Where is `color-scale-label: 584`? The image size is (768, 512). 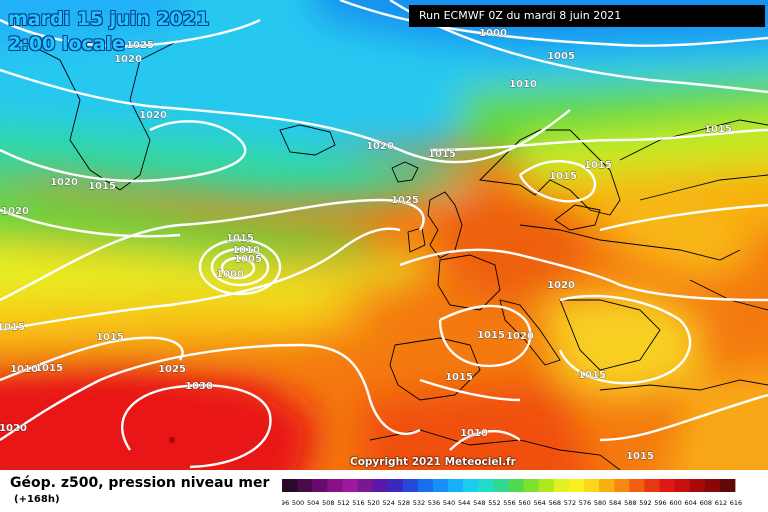 color-scale-label: 584 is located at coordinates (615, 503).